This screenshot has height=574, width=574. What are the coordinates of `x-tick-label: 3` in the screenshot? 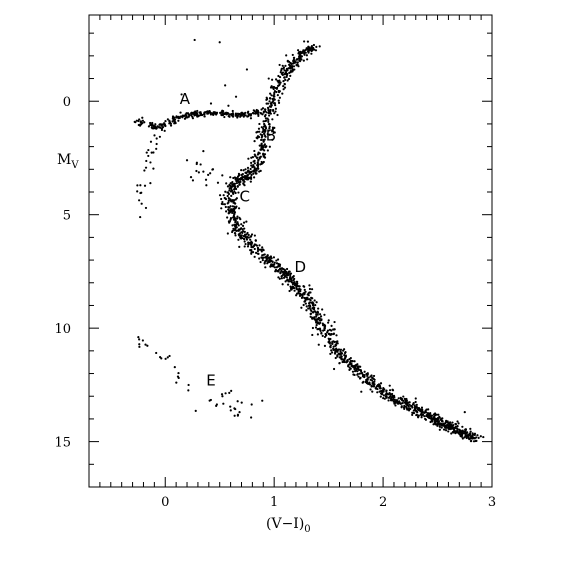 It's located at (492, 502).